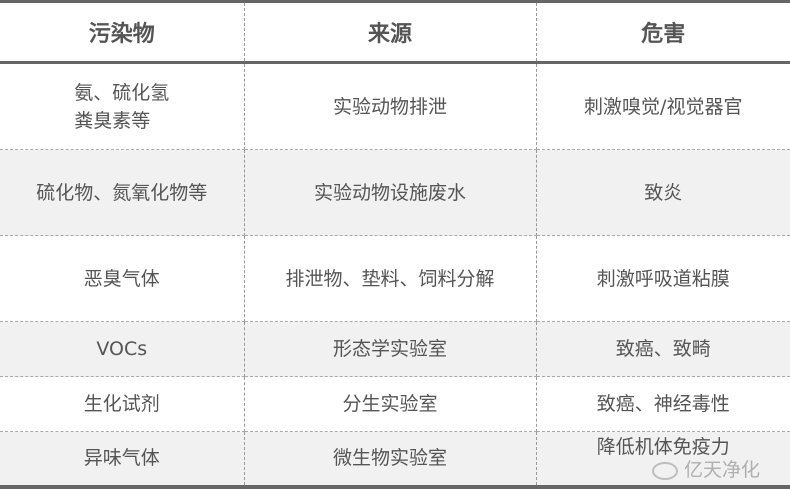 This screenshot has width=790, height=489. I want to click on watermark-text: 亿天净化, so click(722, 470).